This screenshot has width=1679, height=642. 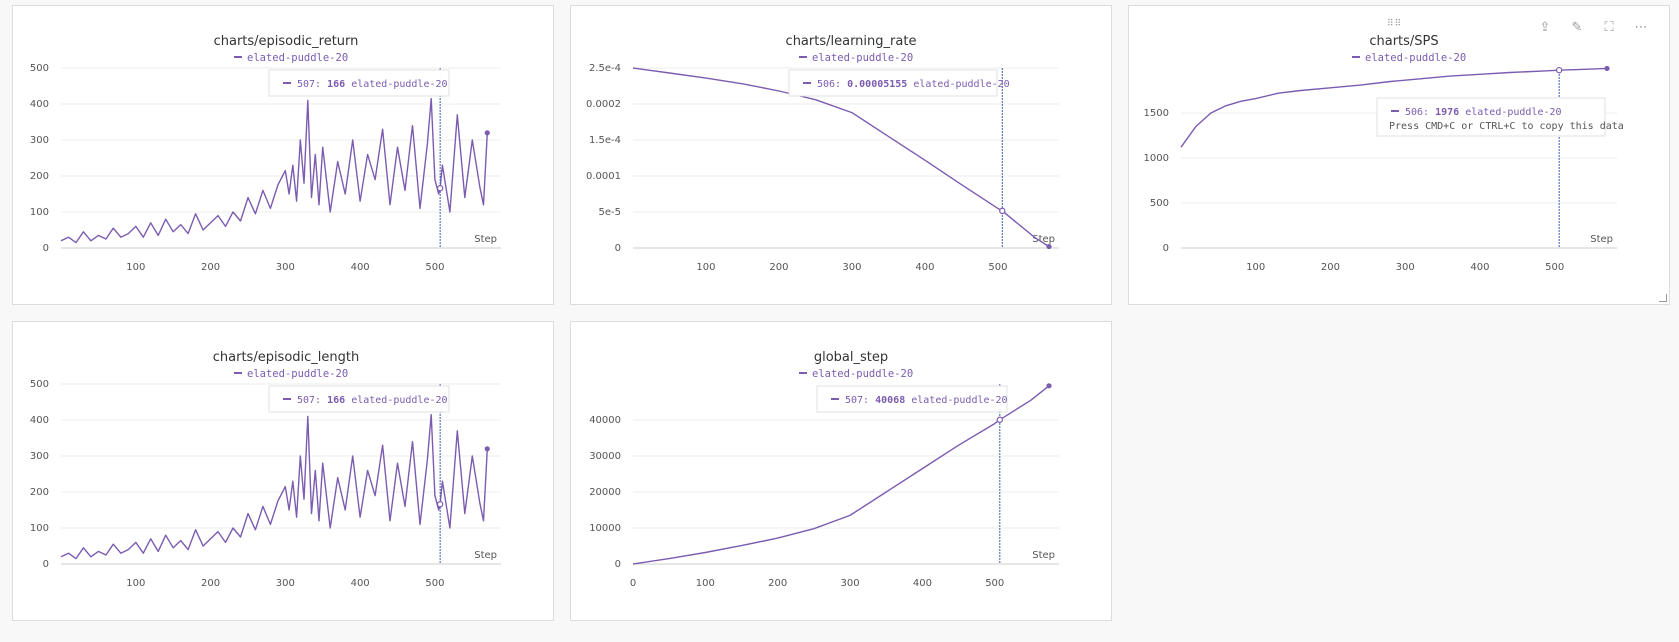 I want to click on share-icon: ⇪, so click(x=1545, y=27).